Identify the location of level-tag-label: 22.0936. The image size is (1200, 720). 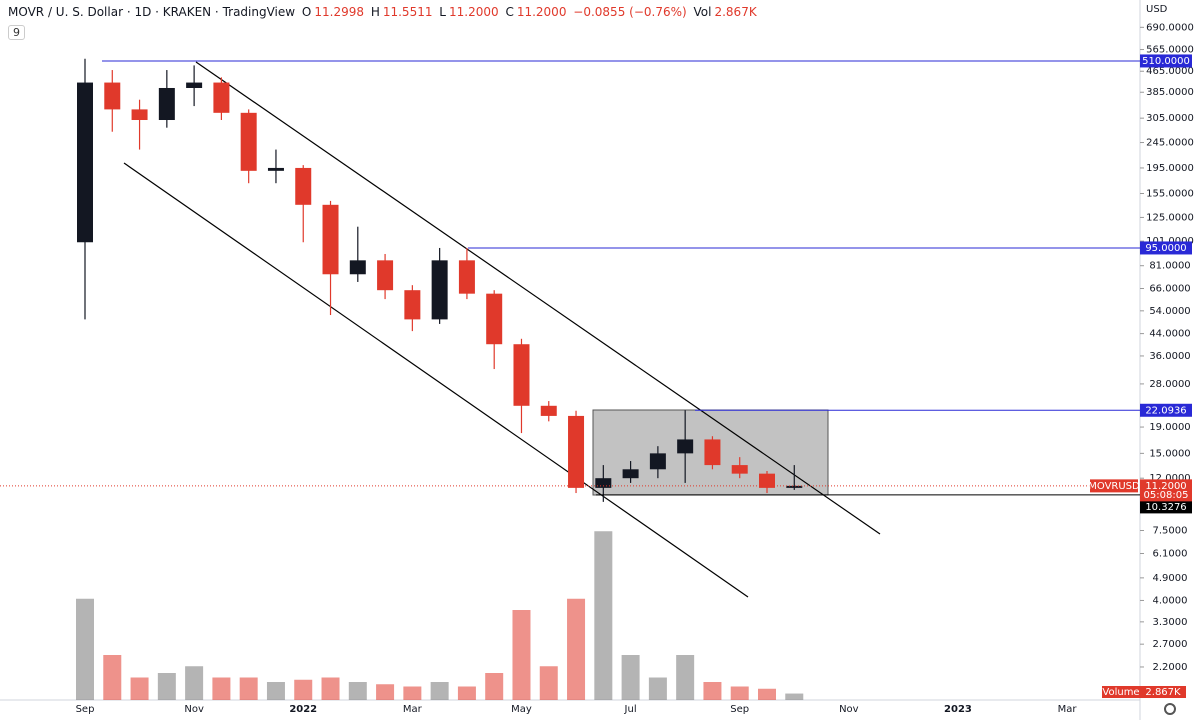
(1165, 410).